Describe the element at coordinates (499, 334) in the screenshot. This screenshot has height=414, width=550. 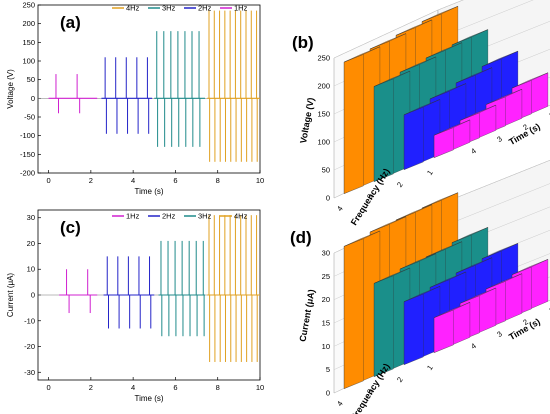
I see `time-tick-label: 3` at that location.